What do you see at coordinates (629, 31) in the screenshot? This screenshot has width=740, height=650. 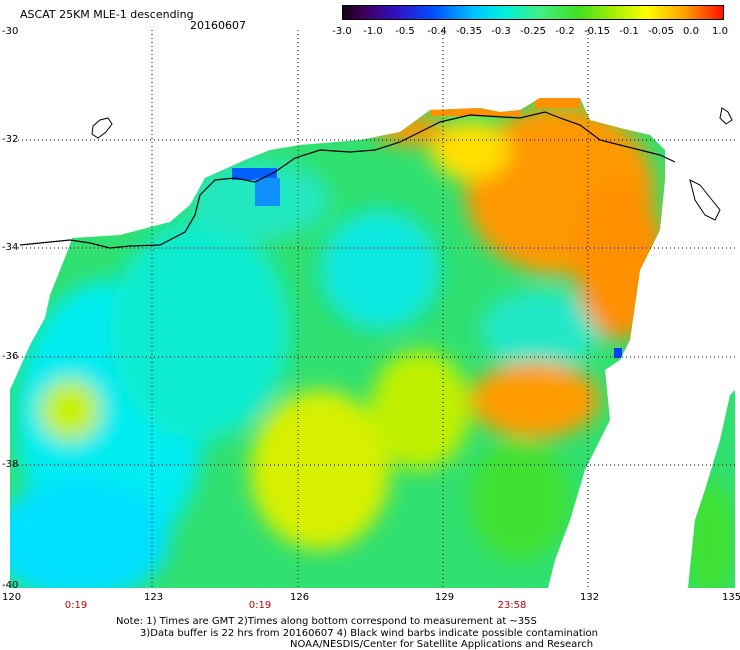 I see `scale-label: -0.1` at bounding box center [629, 31].